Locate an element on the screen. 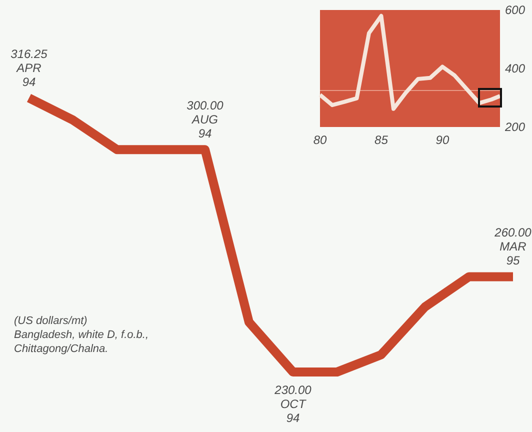 The image size is (532, 432). x-tick-label: 85 is located at coordinates (381, 140).